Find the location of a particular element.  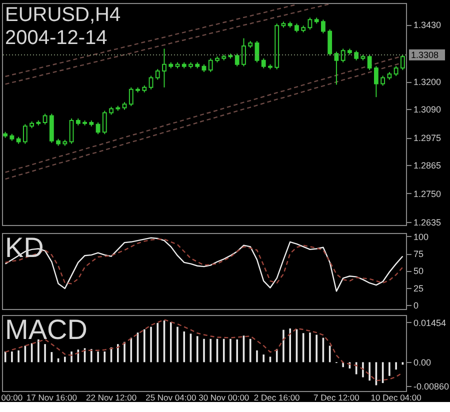

y-tick-label: 75 is located at coordinates (419, 254).